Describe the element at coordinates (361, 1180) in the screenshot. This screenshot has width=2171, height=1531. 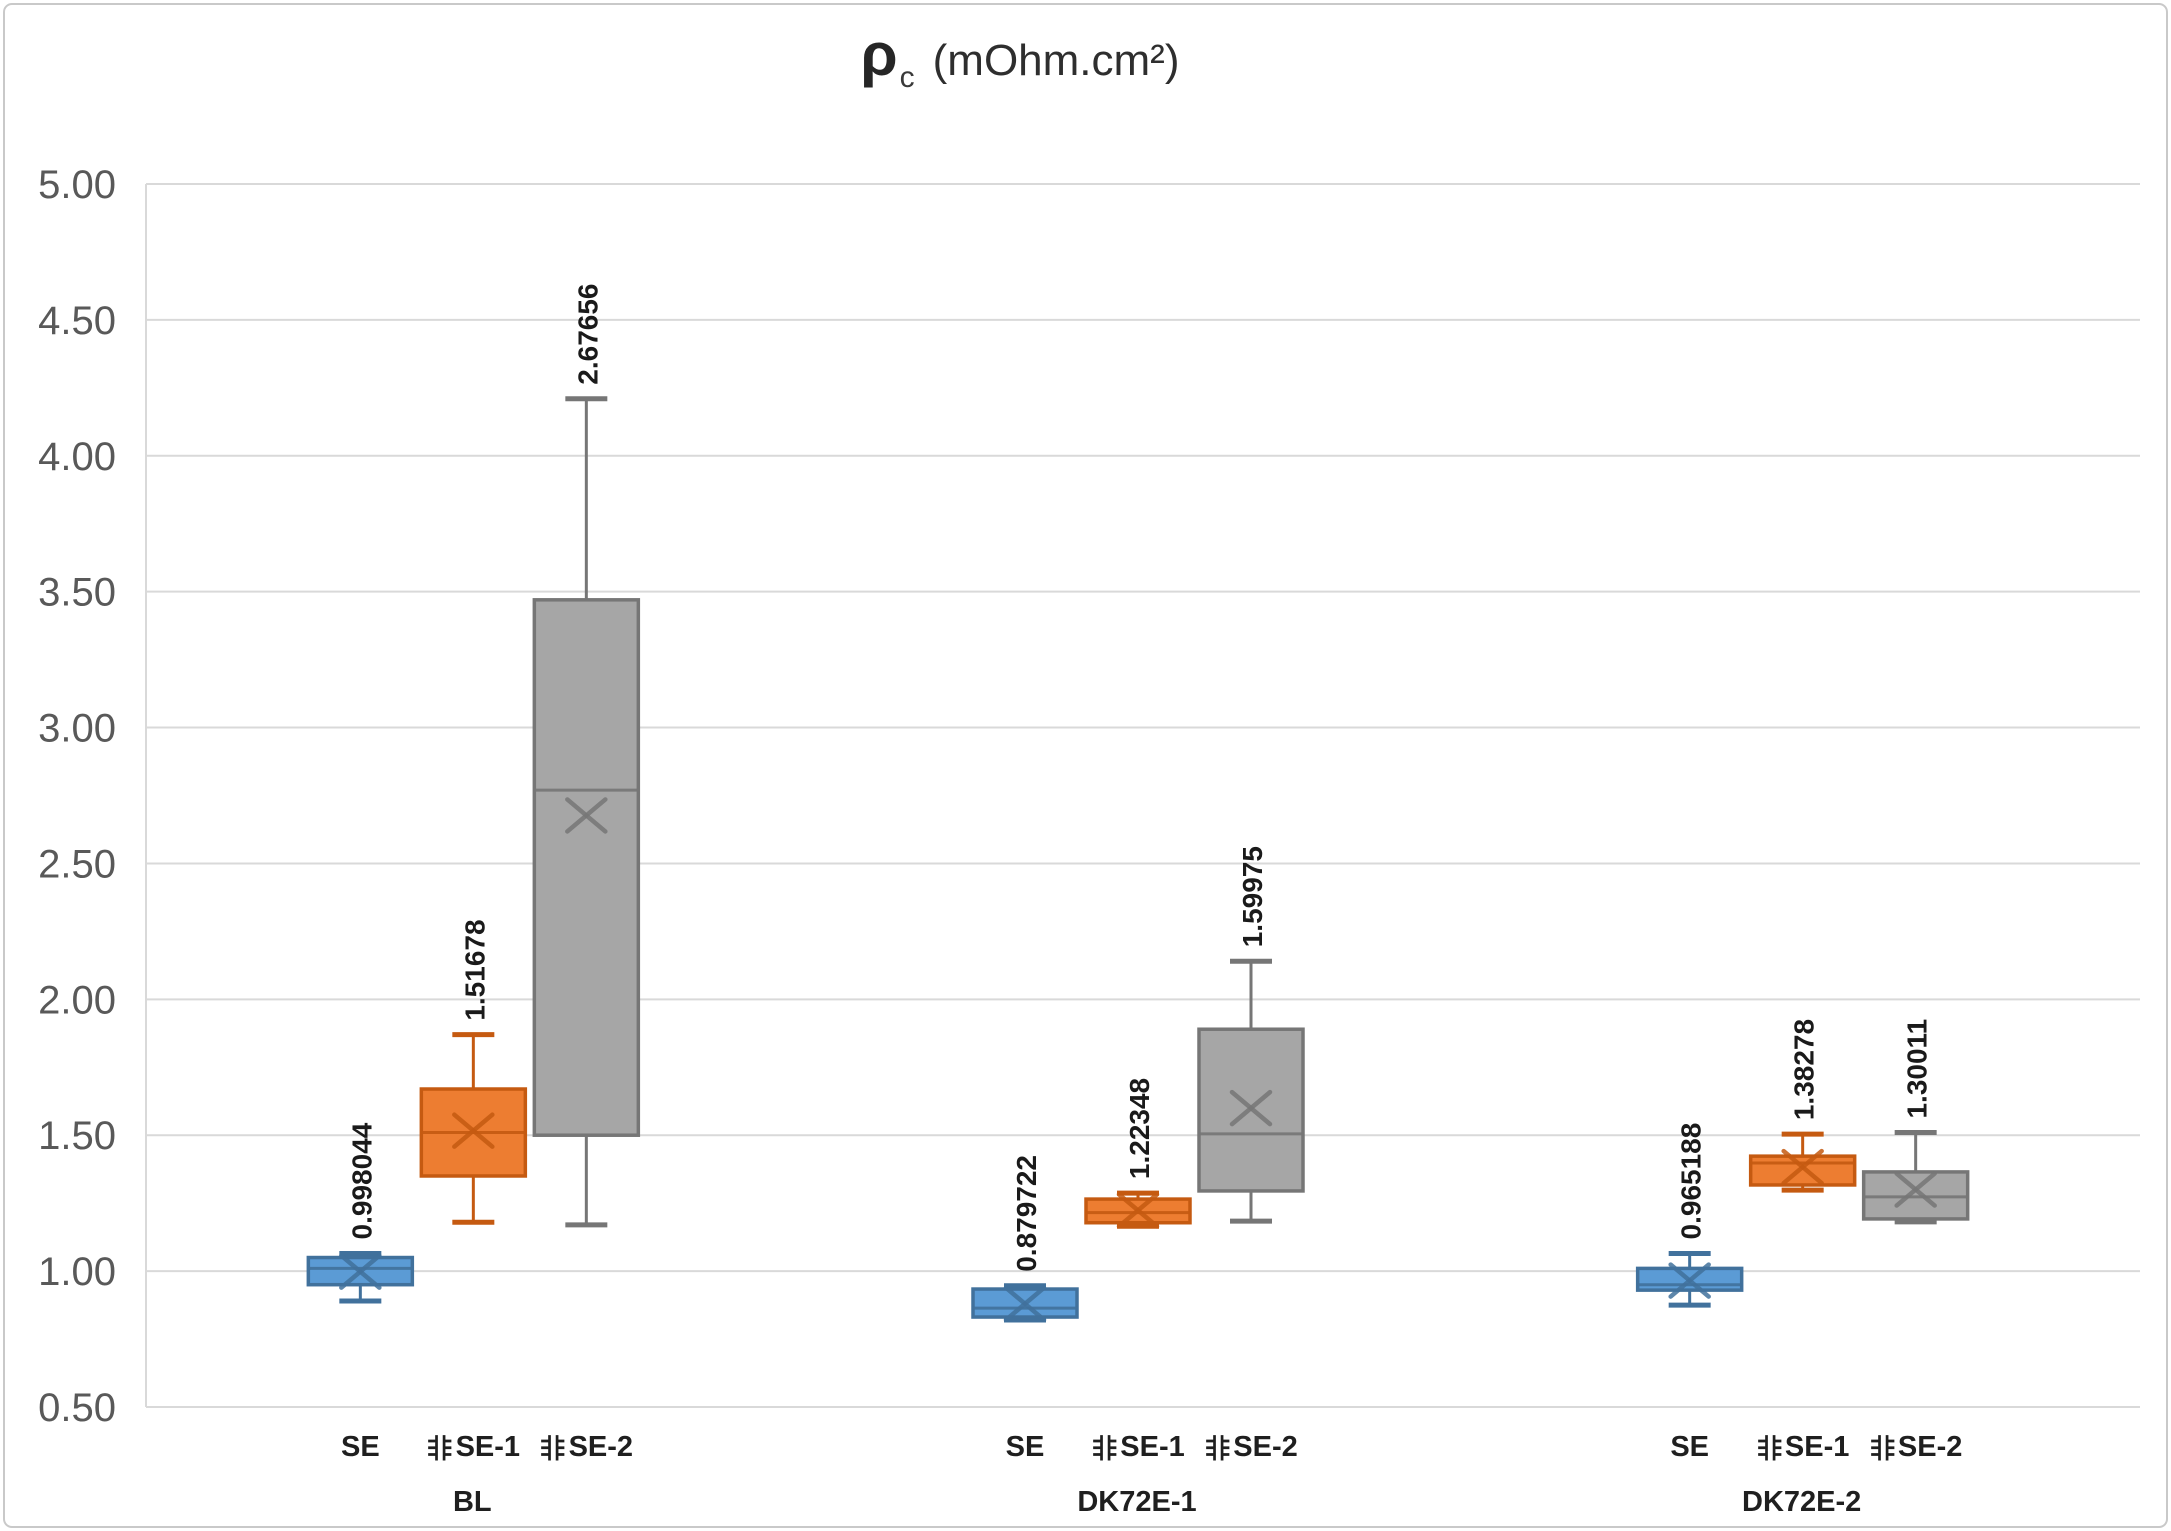
I see `data-label: 0.998044` at that location.